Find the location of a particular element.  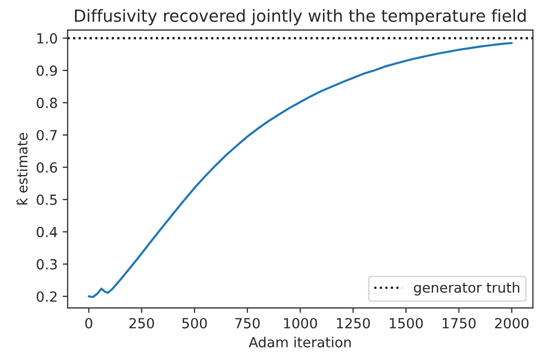

x-tick-label: 1250 is located at coordinates (353, 323).